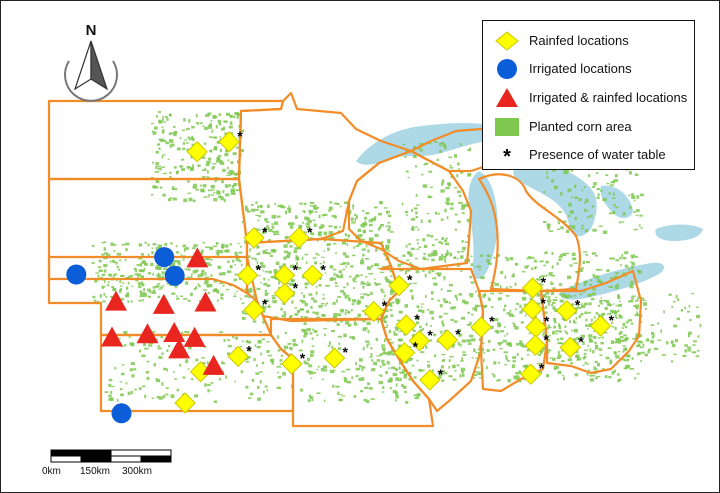  What do you see at coordinates (81, 453) in the screenshot?
I see `scale-bar-segment` at bounding box center [81, 453].